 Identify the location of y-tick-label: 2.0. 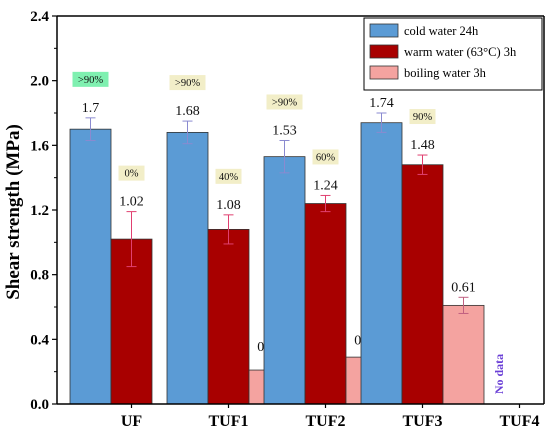
(39, 82).